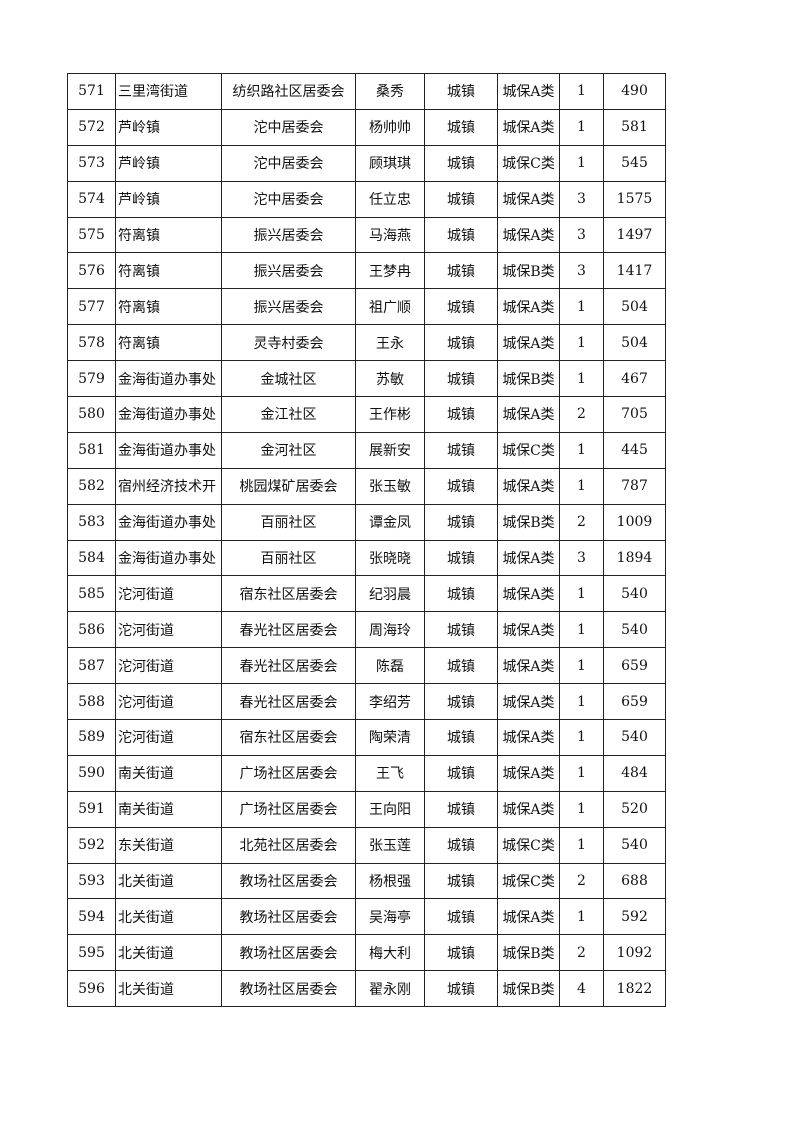 This screenshot has width=793, height=1122. Describe the element at coordinates (634, 414) in the screenshot. I see `amount-cell: 705` at that location.